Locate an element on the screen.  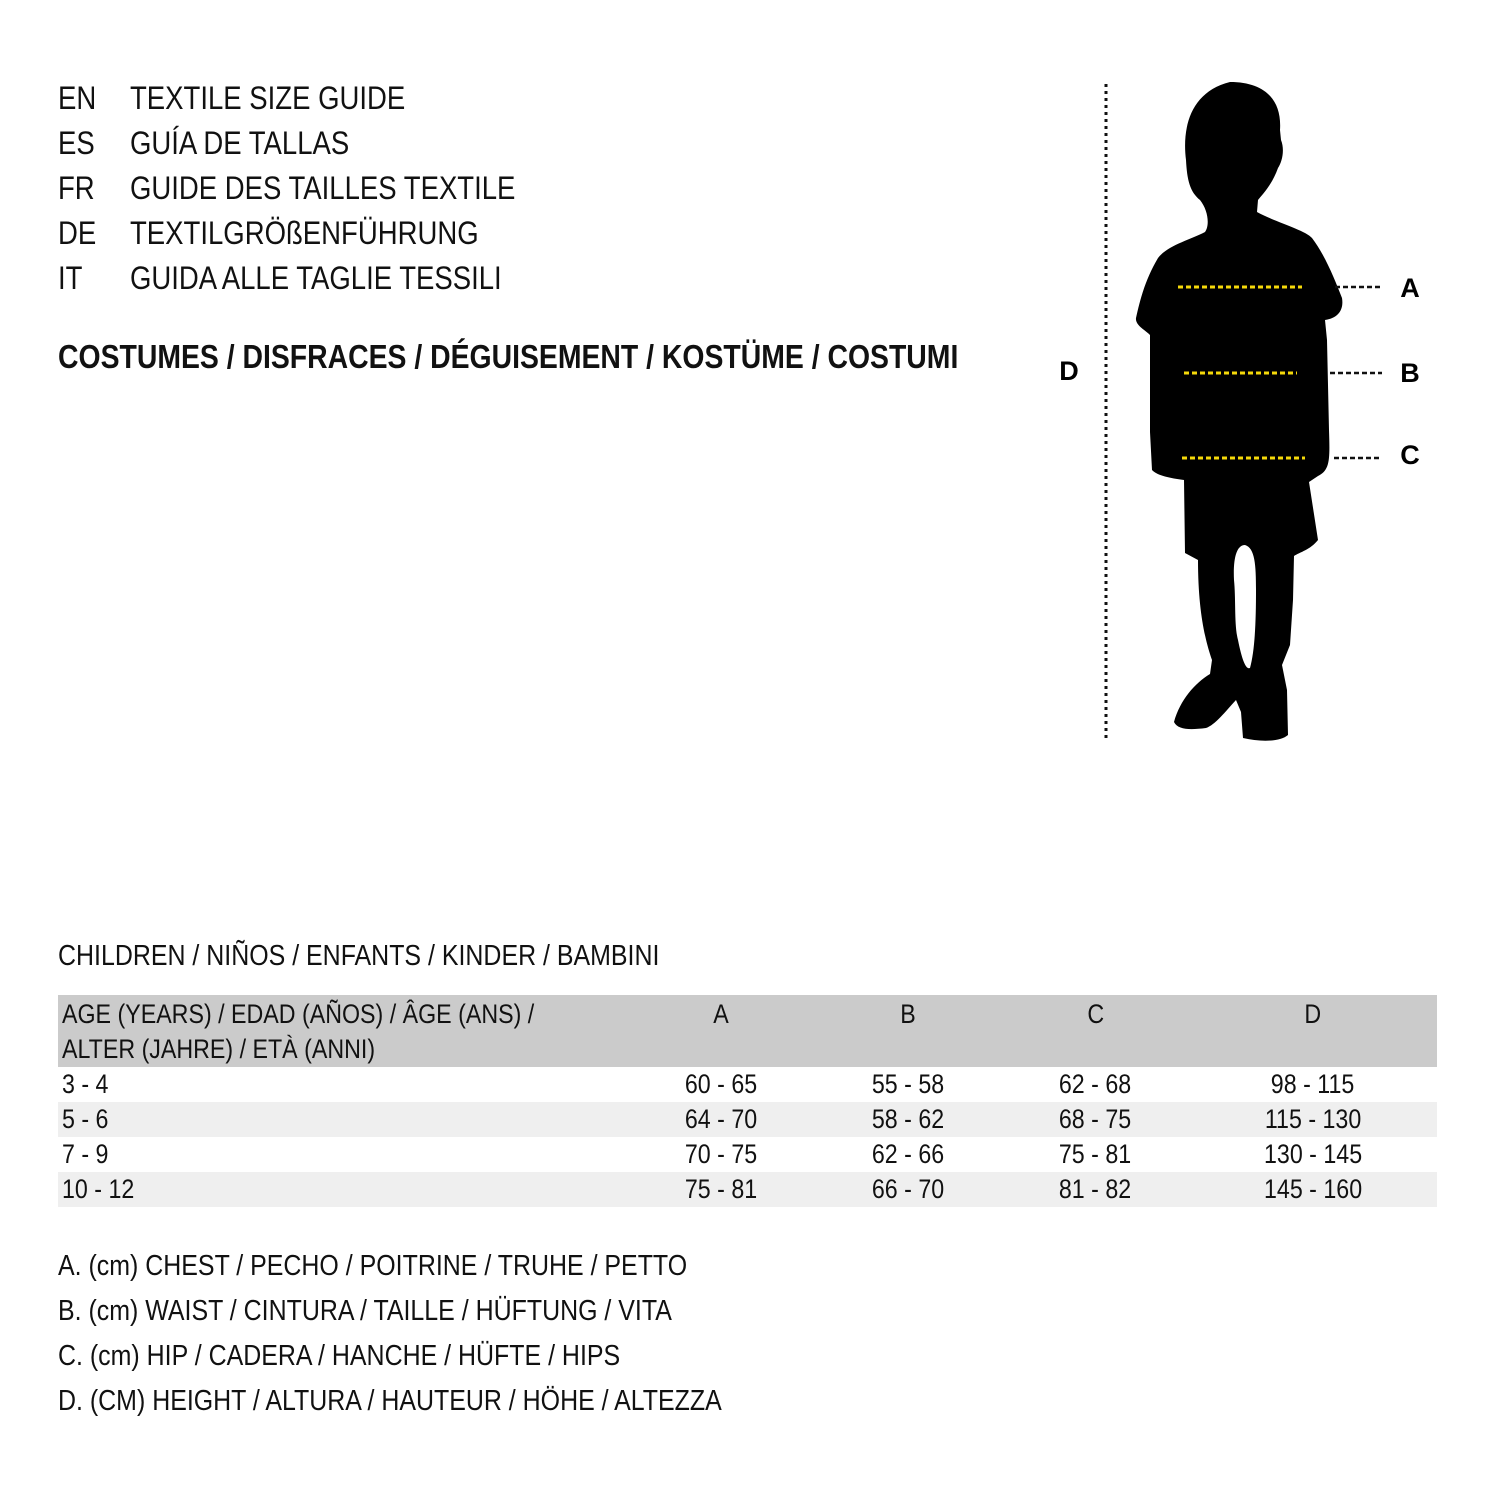
lang-code: ES is located at coordinates (76, 143).